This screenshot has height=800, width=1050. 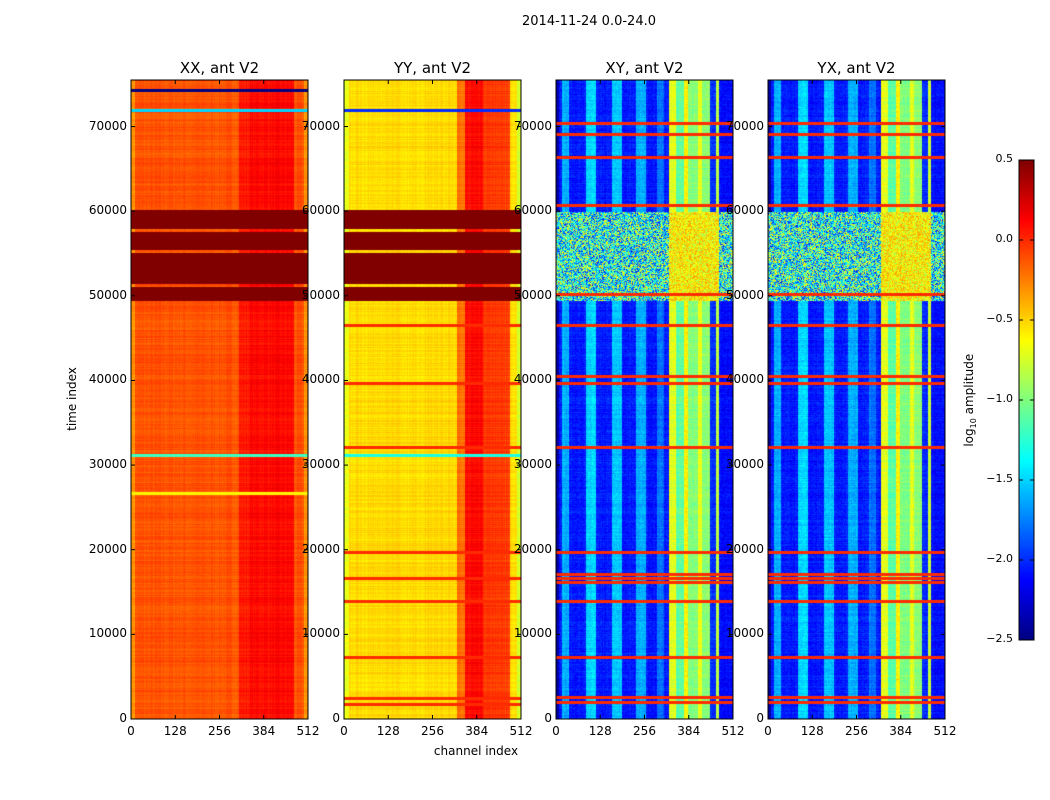 I want to click on colorbar-tick-label: −2.0, so click(x=999, y=558).